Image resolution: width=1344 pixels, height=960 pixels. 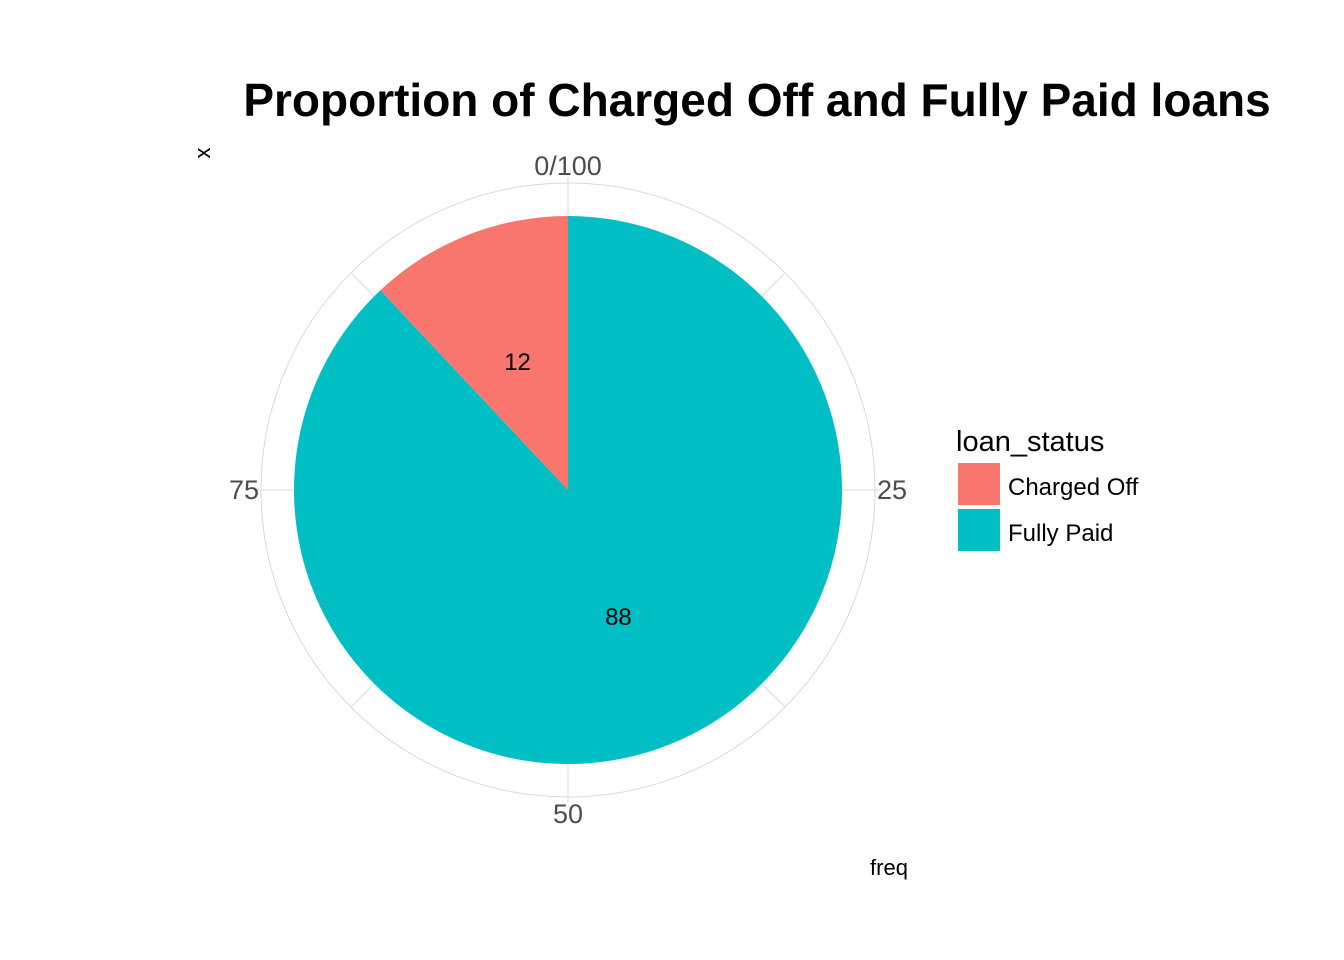 I want to click on theta-tick-label: 25, so click(x=892, y=490).